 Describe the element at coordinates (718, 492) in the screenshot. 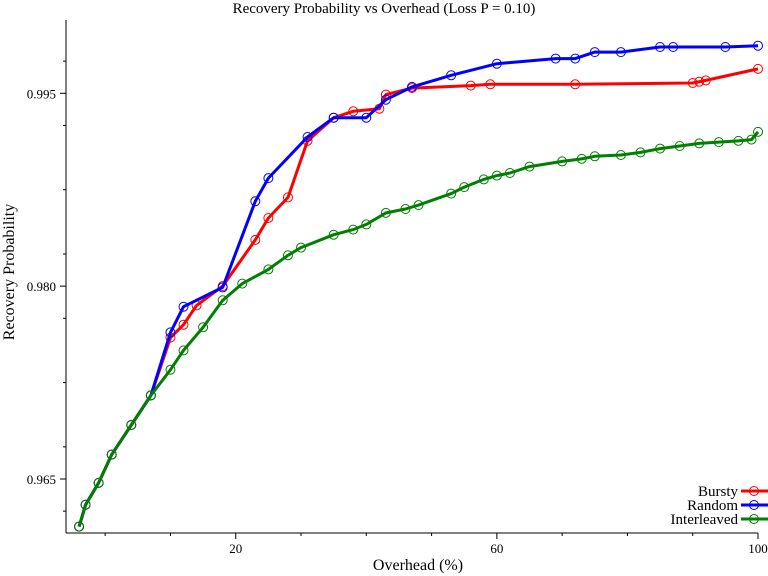

I see `legend-label-bursty: Bursty` at that location.